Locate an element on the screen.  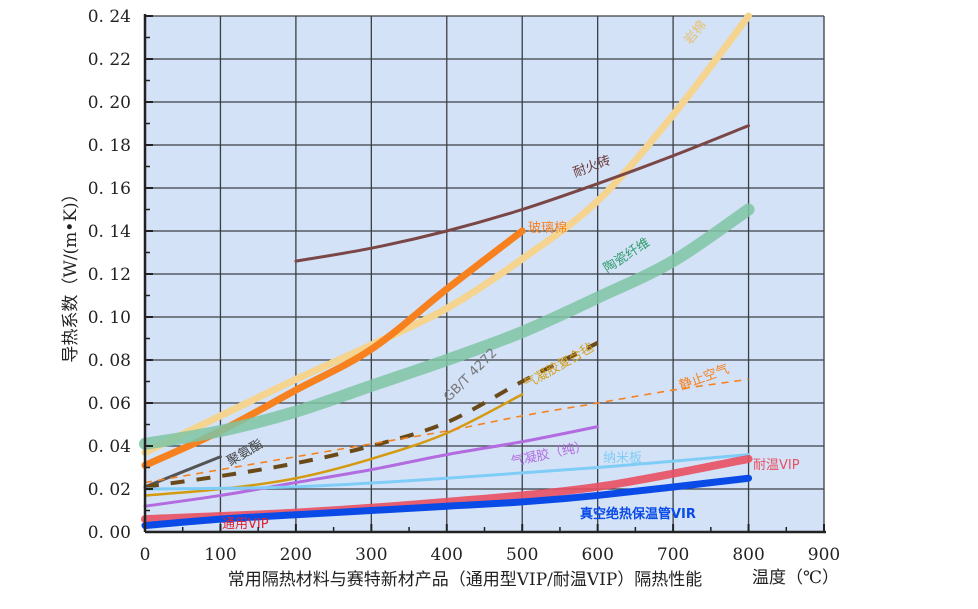
x-tick-label: 200 is located at coordinates (296, 555).